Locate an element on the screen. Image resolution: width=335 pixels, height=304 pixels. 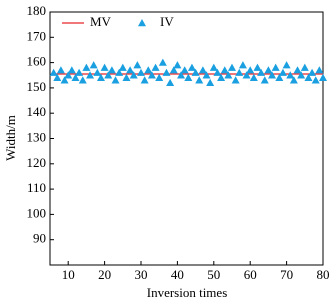
x-tick-label: 70 is located at coordinates (286, 274).